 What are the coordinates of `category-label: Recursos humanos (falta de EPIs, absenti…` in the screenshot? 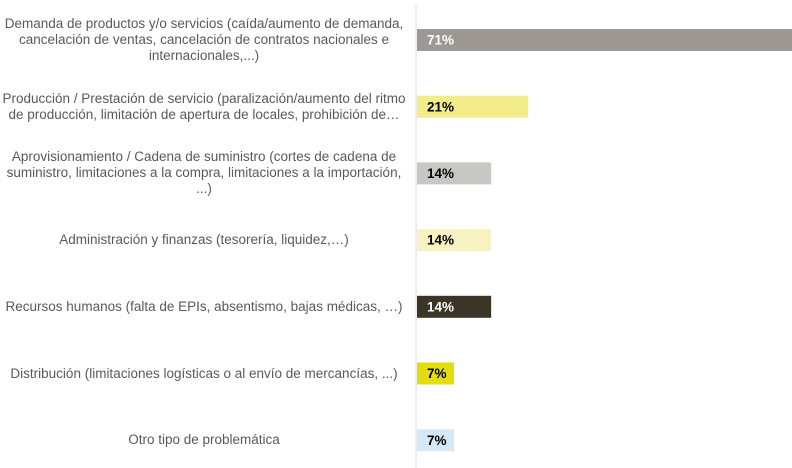 It's located at (204, 306).